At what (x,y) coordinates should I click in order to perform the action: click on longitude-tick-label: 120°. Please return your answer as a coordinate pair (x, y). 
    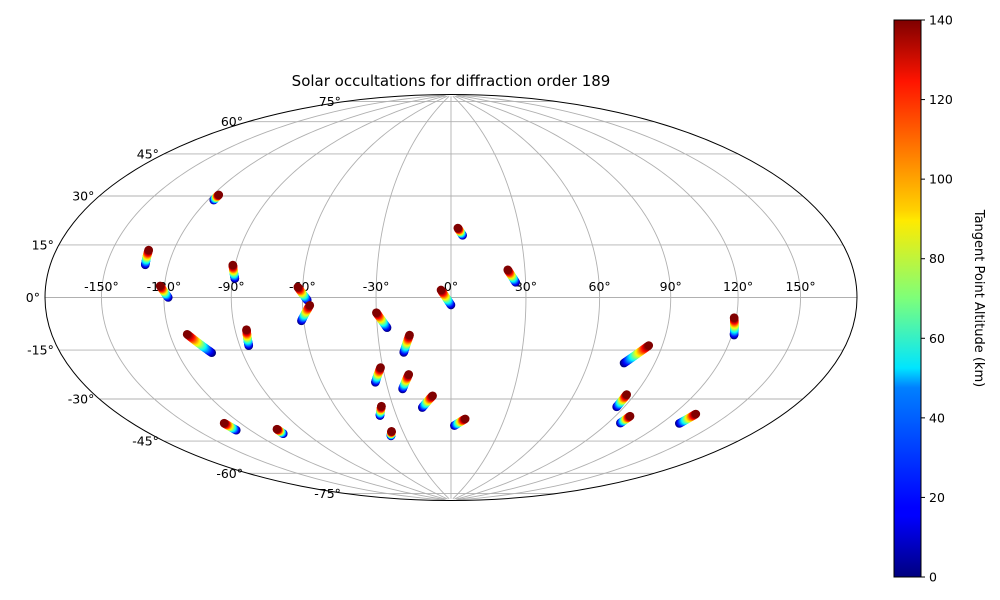
    Looking at the image, I should click on (738, 286).